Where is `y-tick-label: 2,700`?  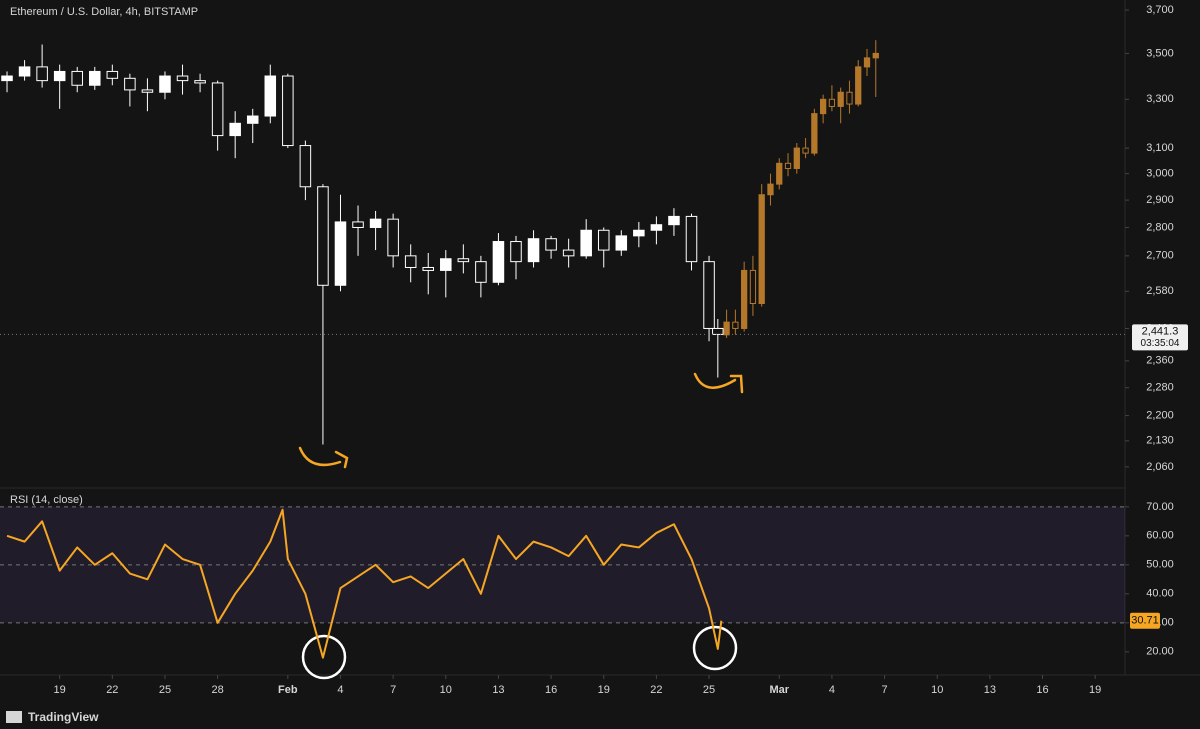 y-tick-label: 2,700 is located at coordinates (1160, 256).